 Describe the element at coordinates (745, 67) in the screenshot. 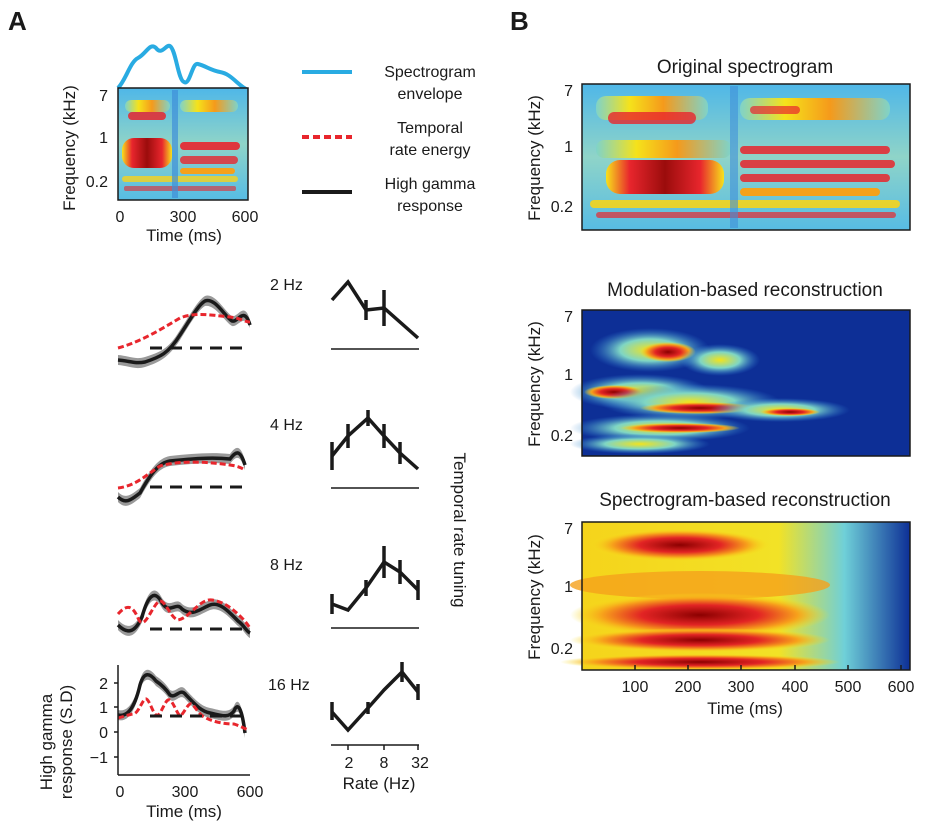

I see `subplot-title: Original spectrogram` at that location.